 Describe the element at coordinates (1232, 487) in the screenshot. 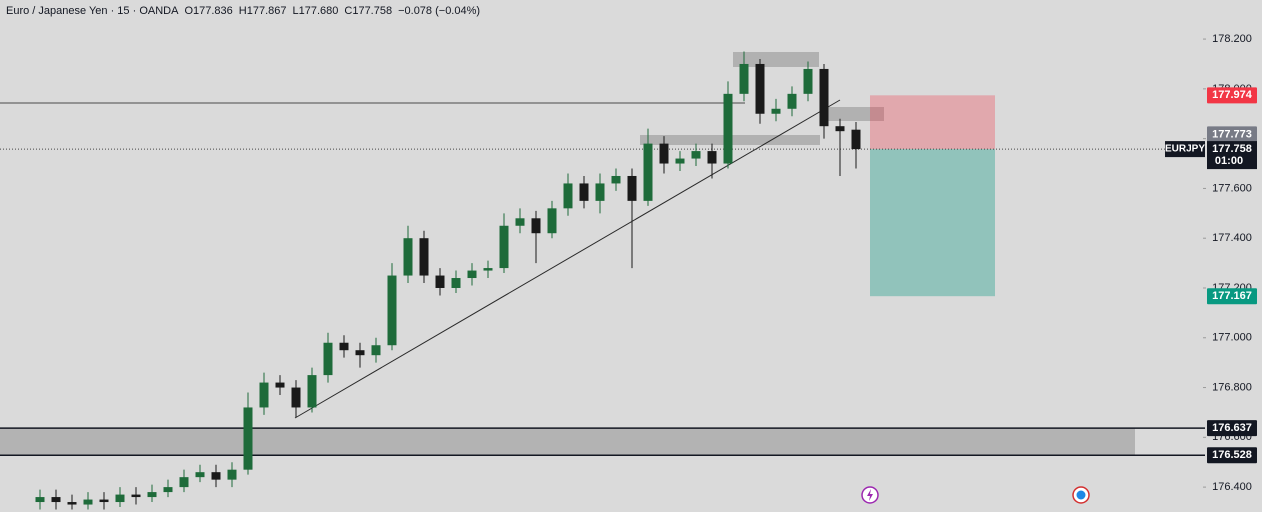

I see `y-tick-label: 176.400` at that location.